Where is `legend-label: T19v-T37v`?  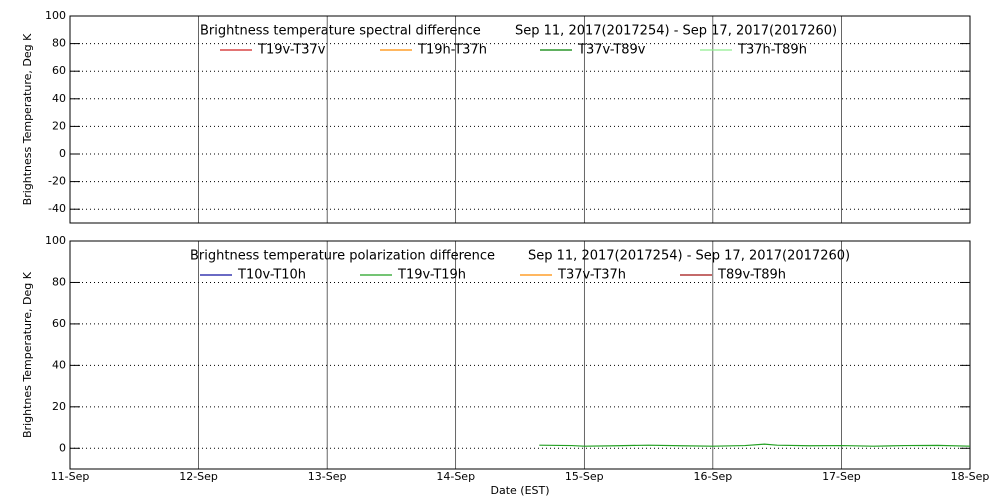
legend-label: T19v-T37v is located at coordinates (291, 50).